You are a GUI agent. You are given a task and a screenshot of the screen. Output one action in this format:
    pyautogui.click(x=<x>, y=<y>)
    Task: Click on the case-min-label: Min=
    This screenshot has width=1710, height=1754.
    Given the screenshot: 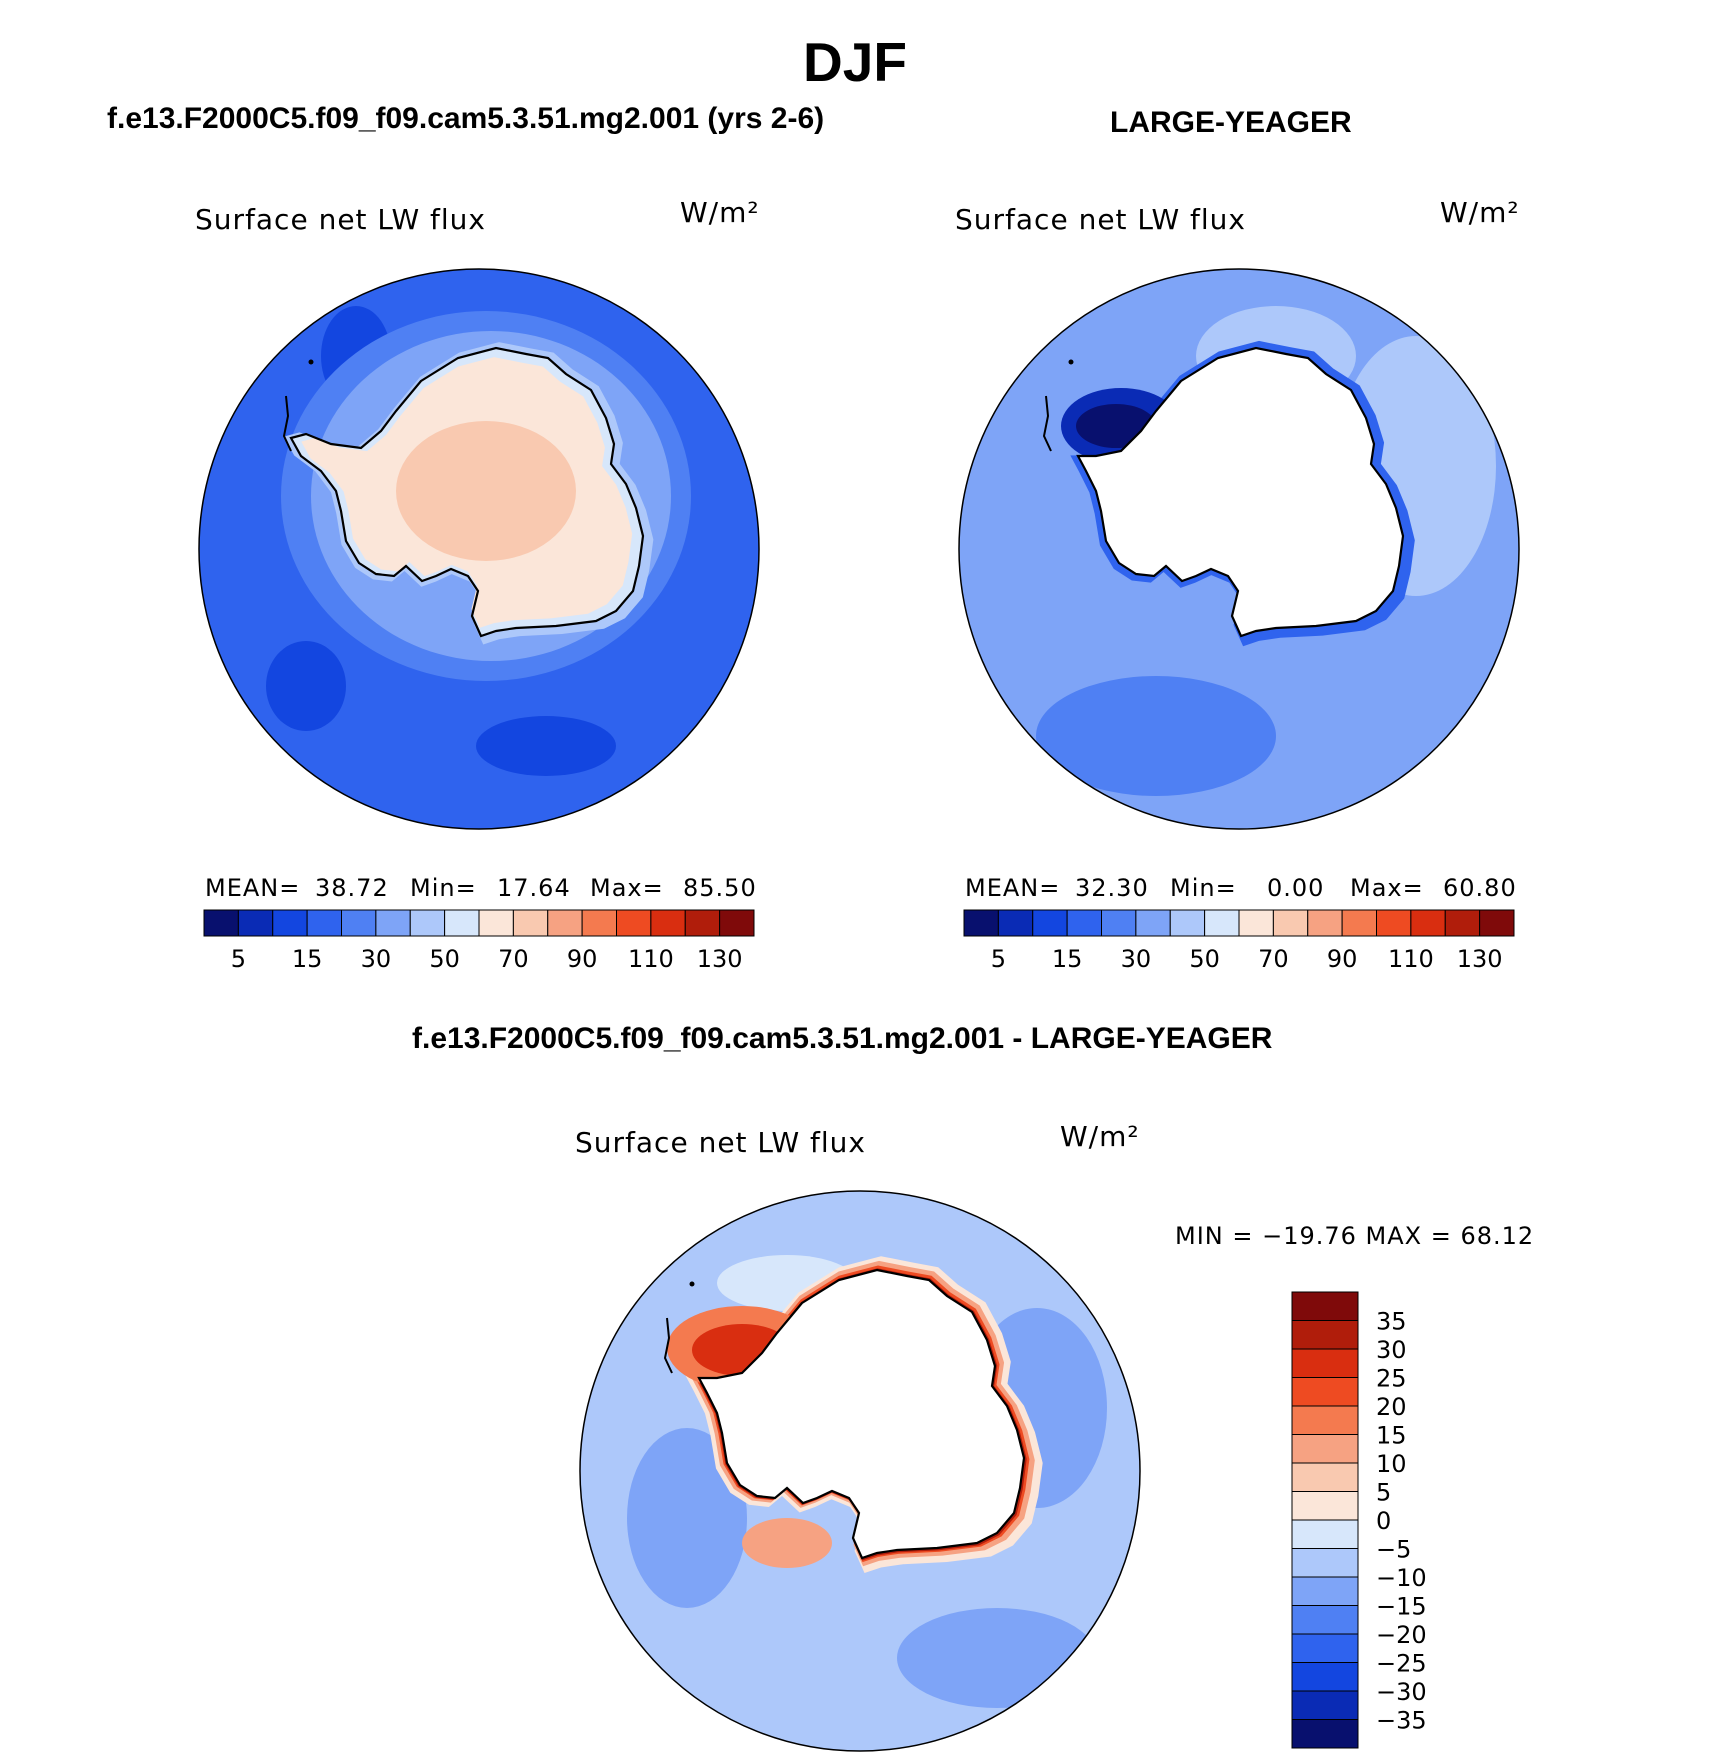 What is the action you would take?
    pyautogui.click(x=443, y=888)
    